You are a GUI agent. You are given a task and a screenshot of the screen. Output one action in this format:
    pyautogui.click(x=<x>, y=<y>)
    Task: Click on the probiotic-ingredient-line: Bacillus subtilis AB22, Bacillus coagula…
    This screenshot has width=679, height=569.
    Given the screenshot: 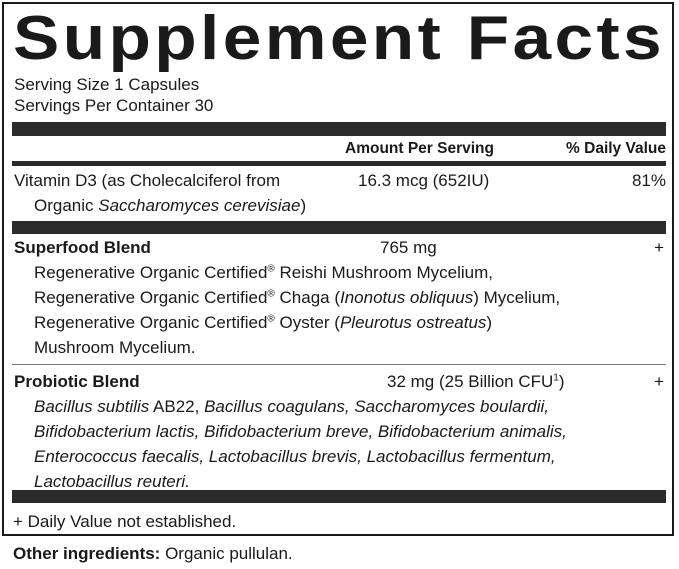 What is the action you would take?
    pyautogui.click(x=291, y=406)
    